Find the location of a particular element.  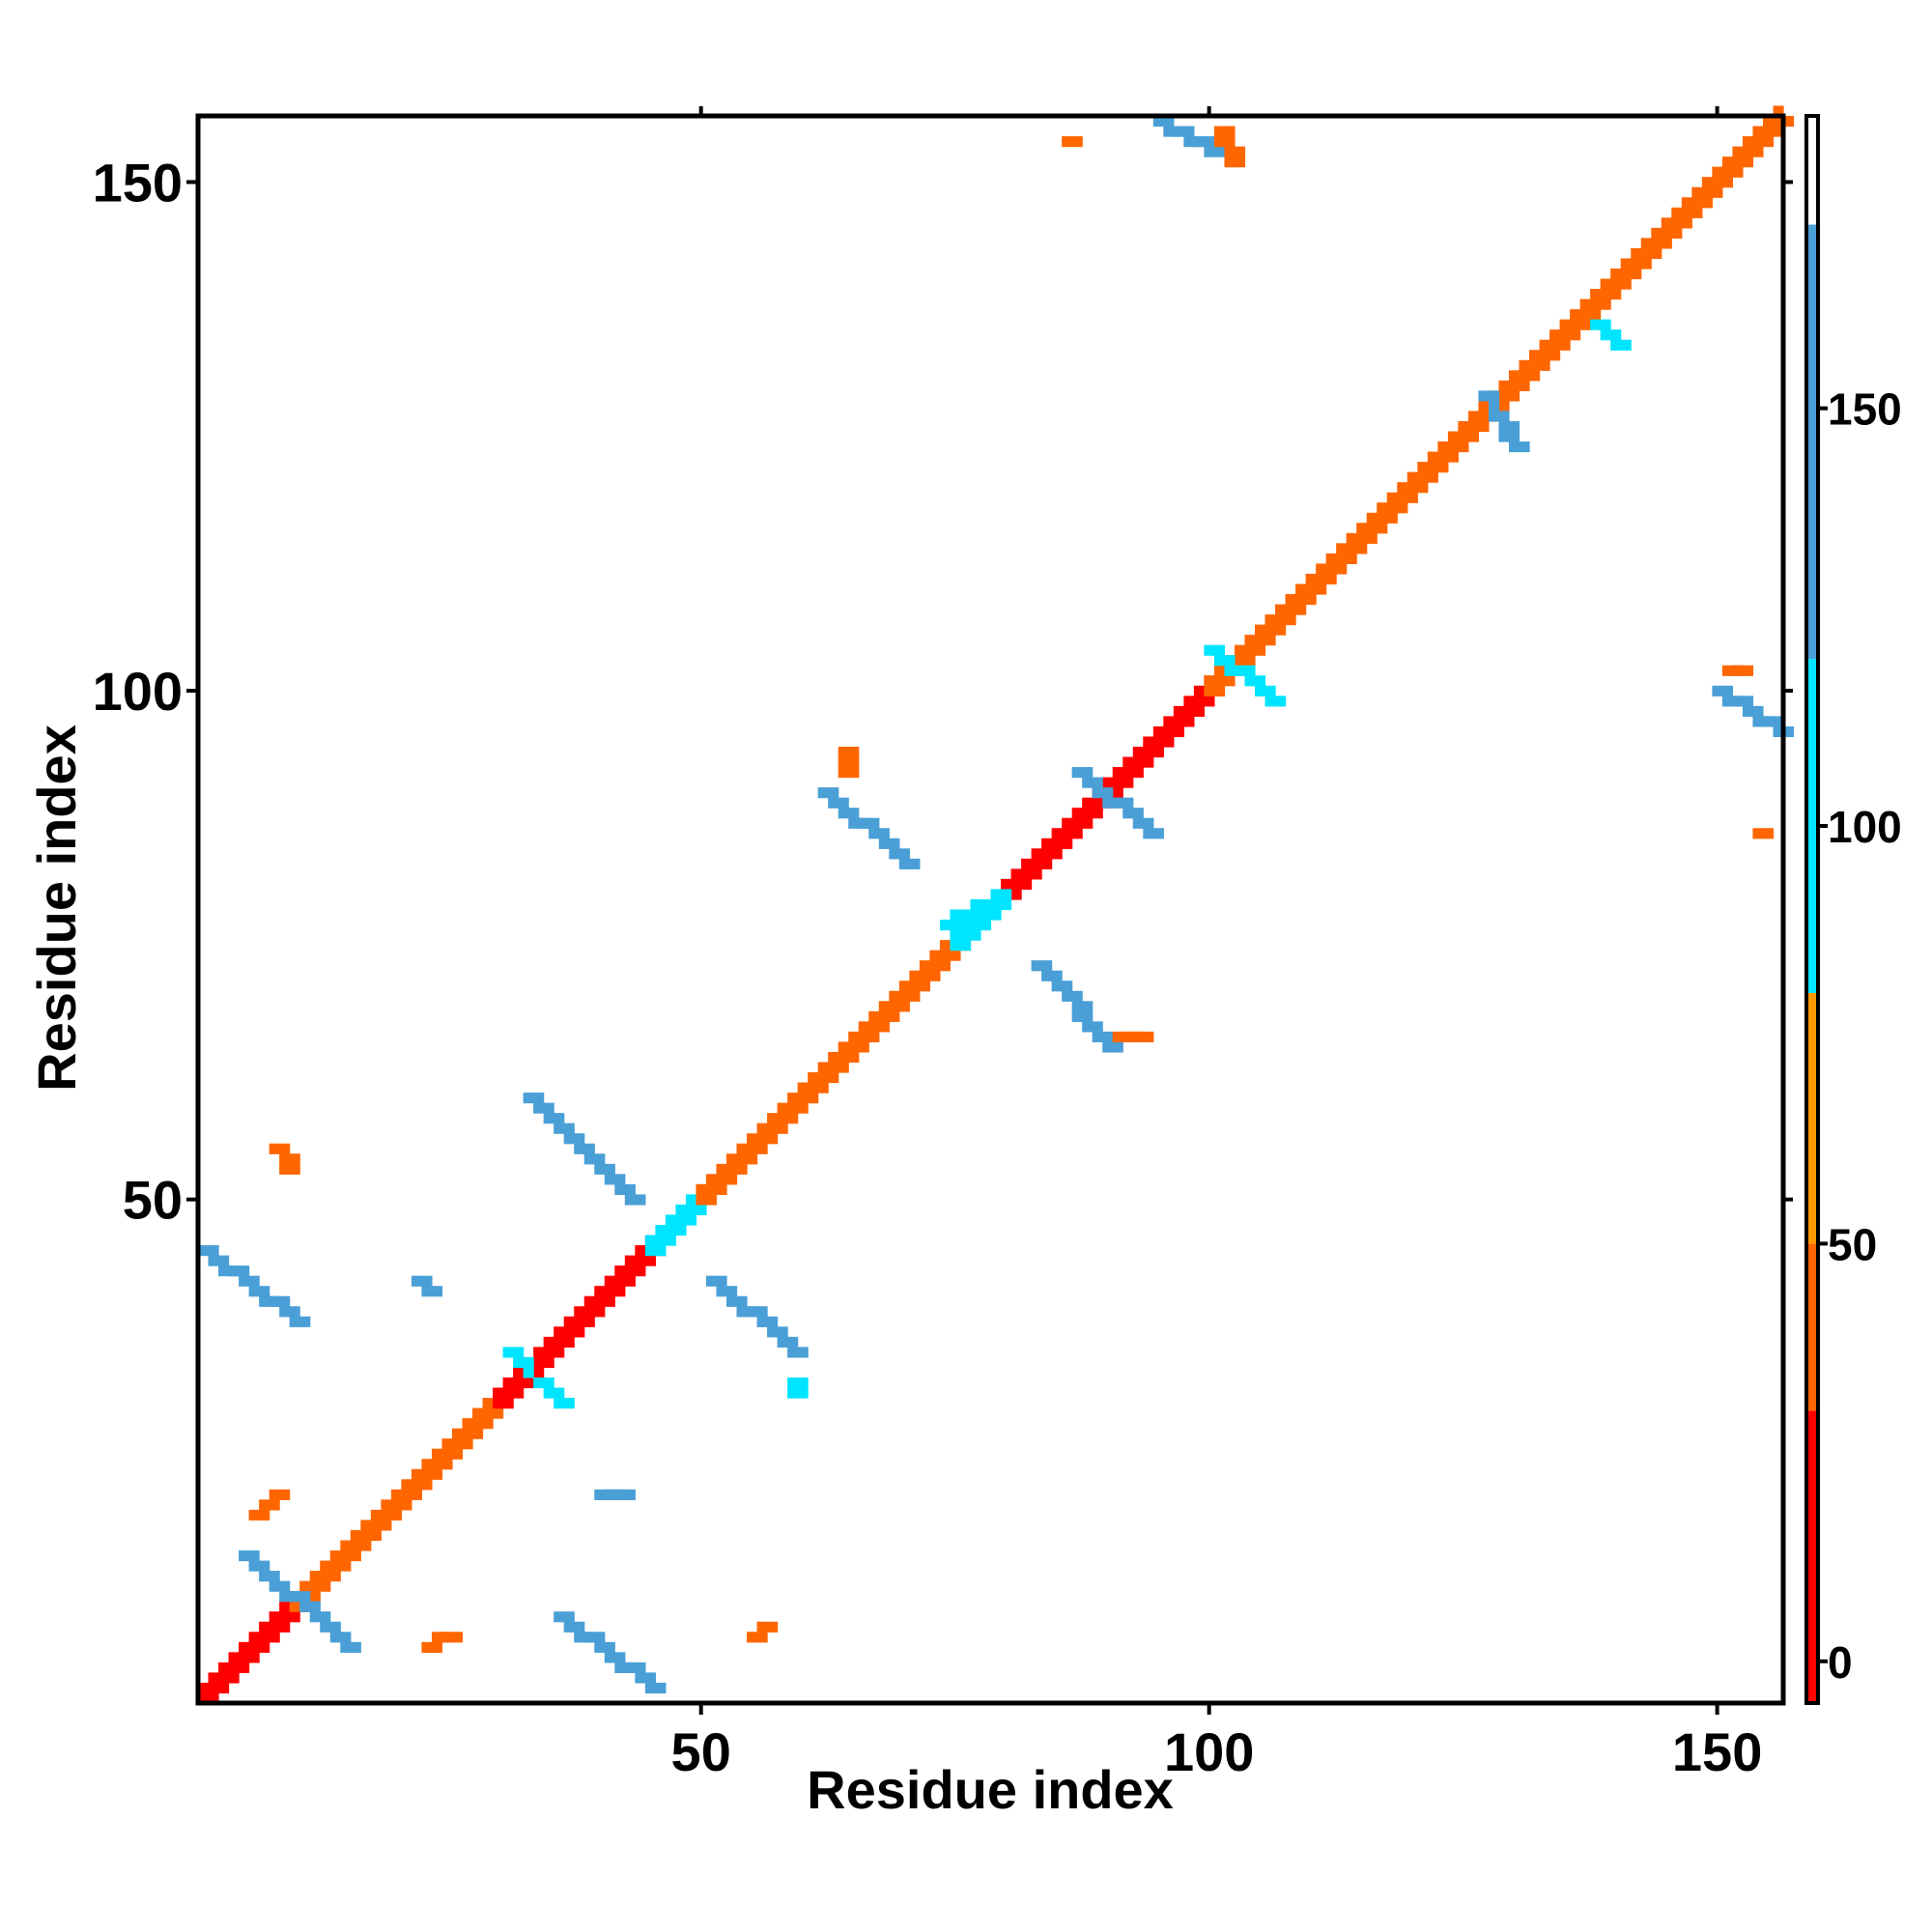

x-tick-label: 150 is located at coordinates (1717, 1751).